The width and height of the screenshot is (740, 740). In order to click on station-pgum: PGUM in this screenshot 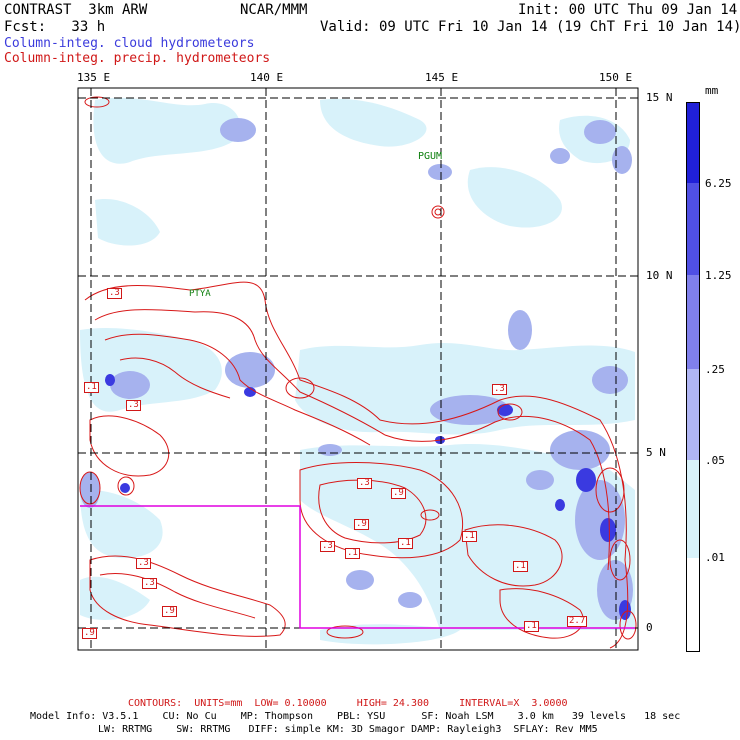, I will do `click(430, 156)`.